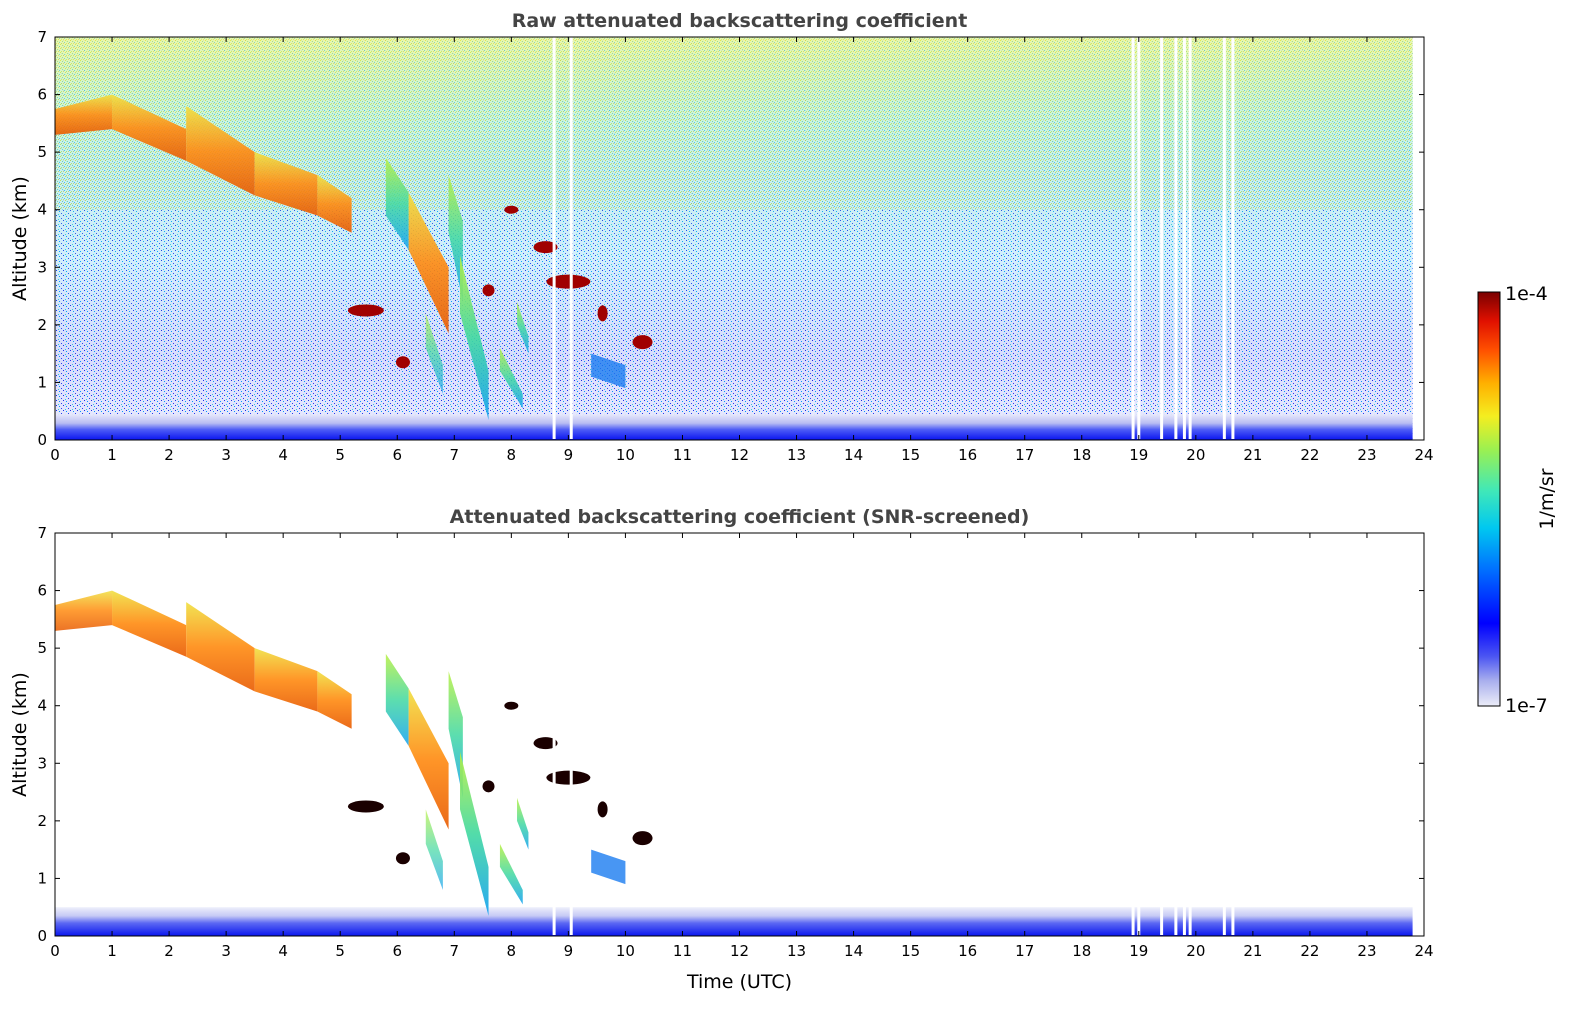 The image size is (1595, 1020). What do you see at coordinates (910, 951) in the screenshot?
I see `x-tick-label: 15` at bounding box center [910, 951].